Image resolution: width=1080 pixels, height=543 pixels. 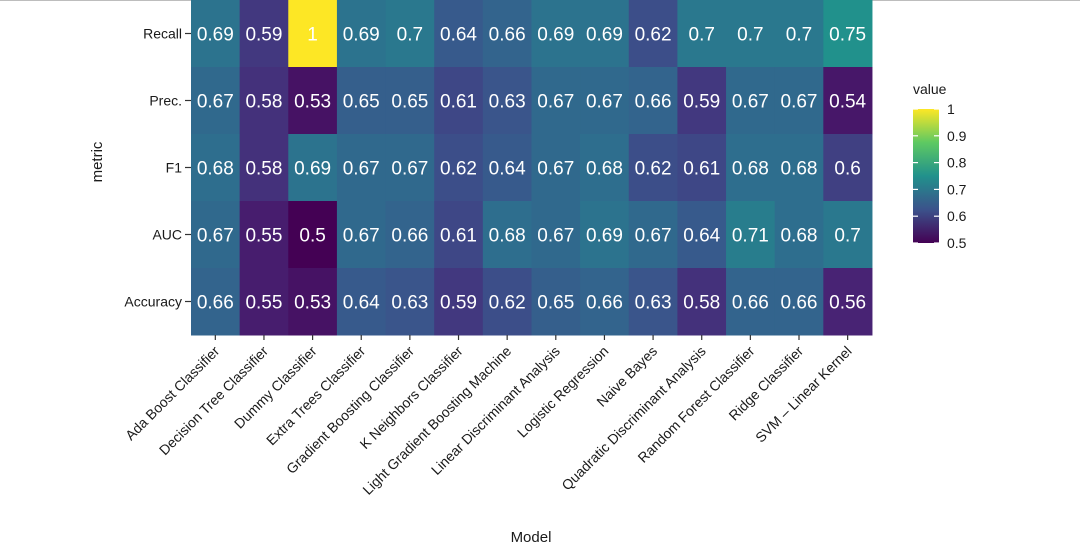 I want to click on heatmap-cell-f1-ada-boost-classifier, so click(x=216, y=168).